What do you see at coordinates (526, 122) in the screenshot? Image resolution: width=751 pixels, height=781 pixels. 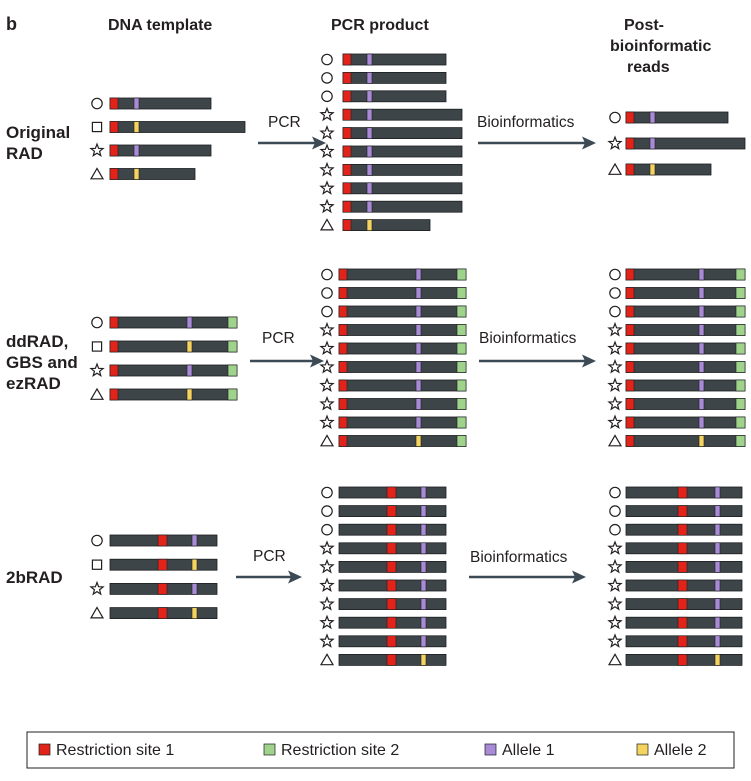 I see `arrow-label-bioinformatics-row1: Bioinformatics` at bounding box center [526, 122].